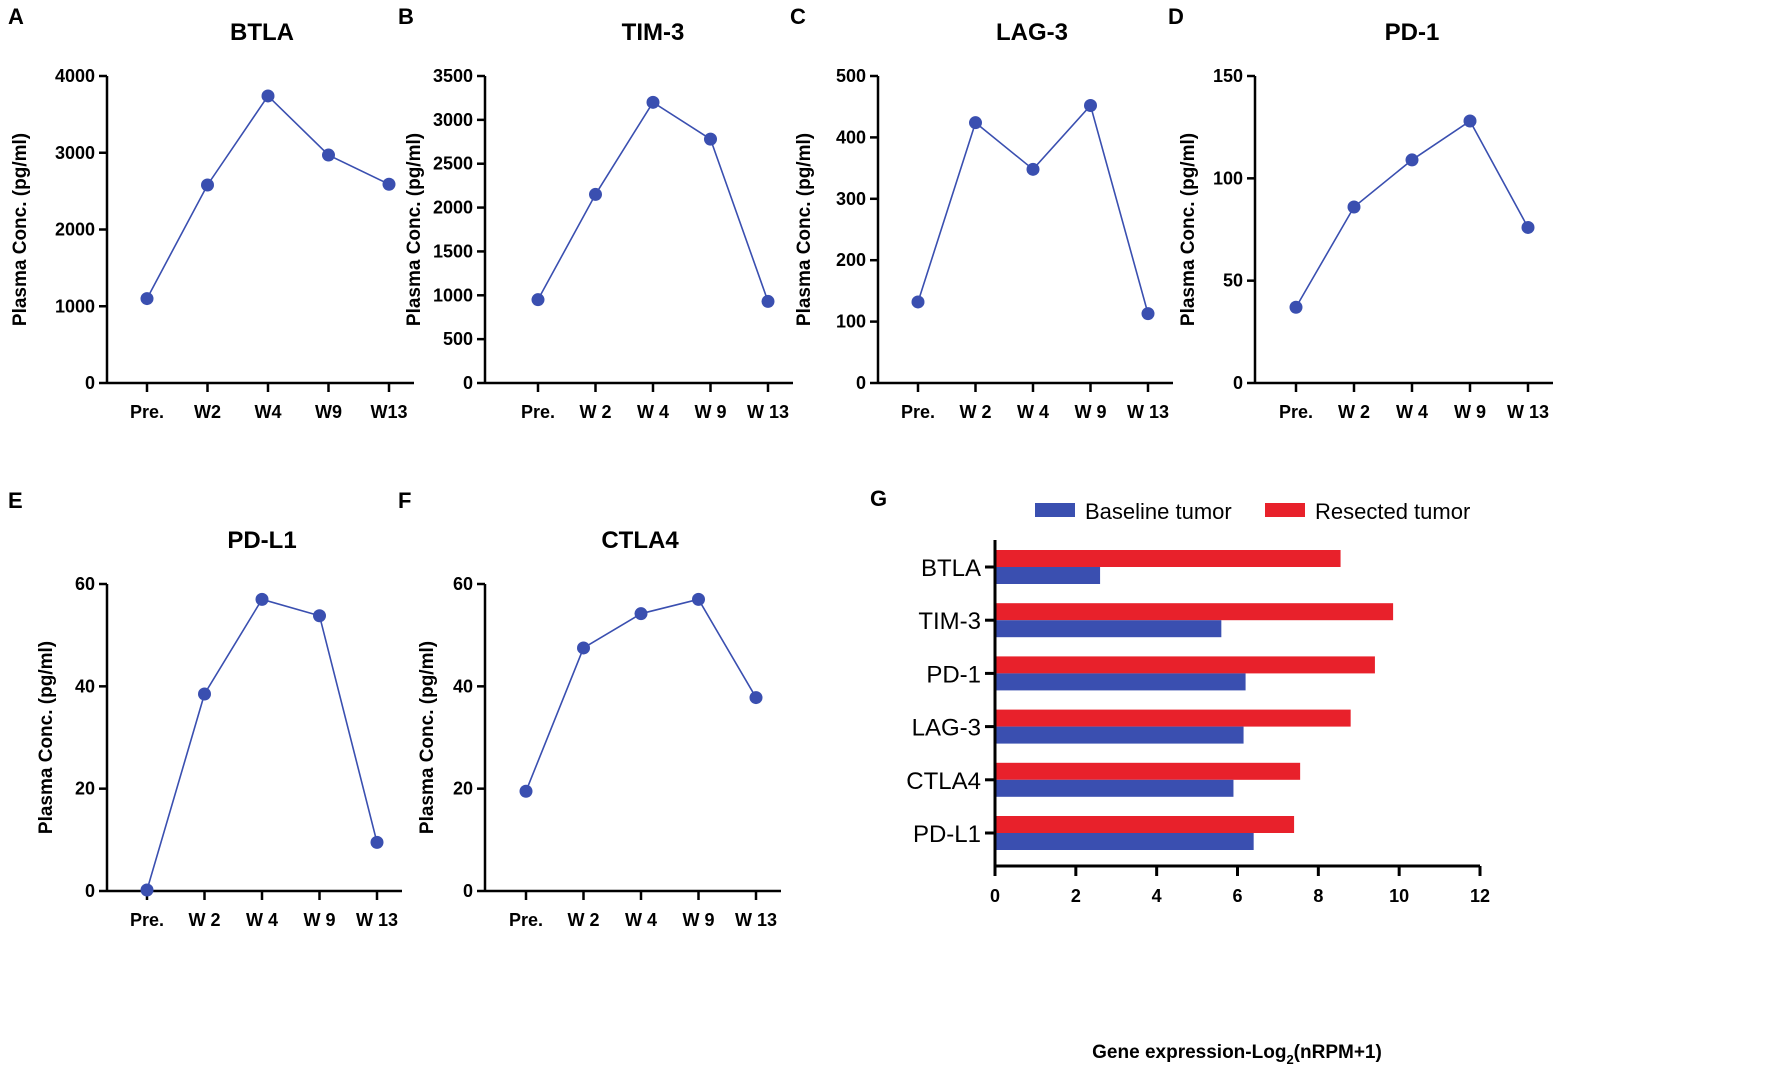  Describe the element at coordinates (1289, 1059) in the screenshot. I see `x-axis-label-subscript: 2` at that location.